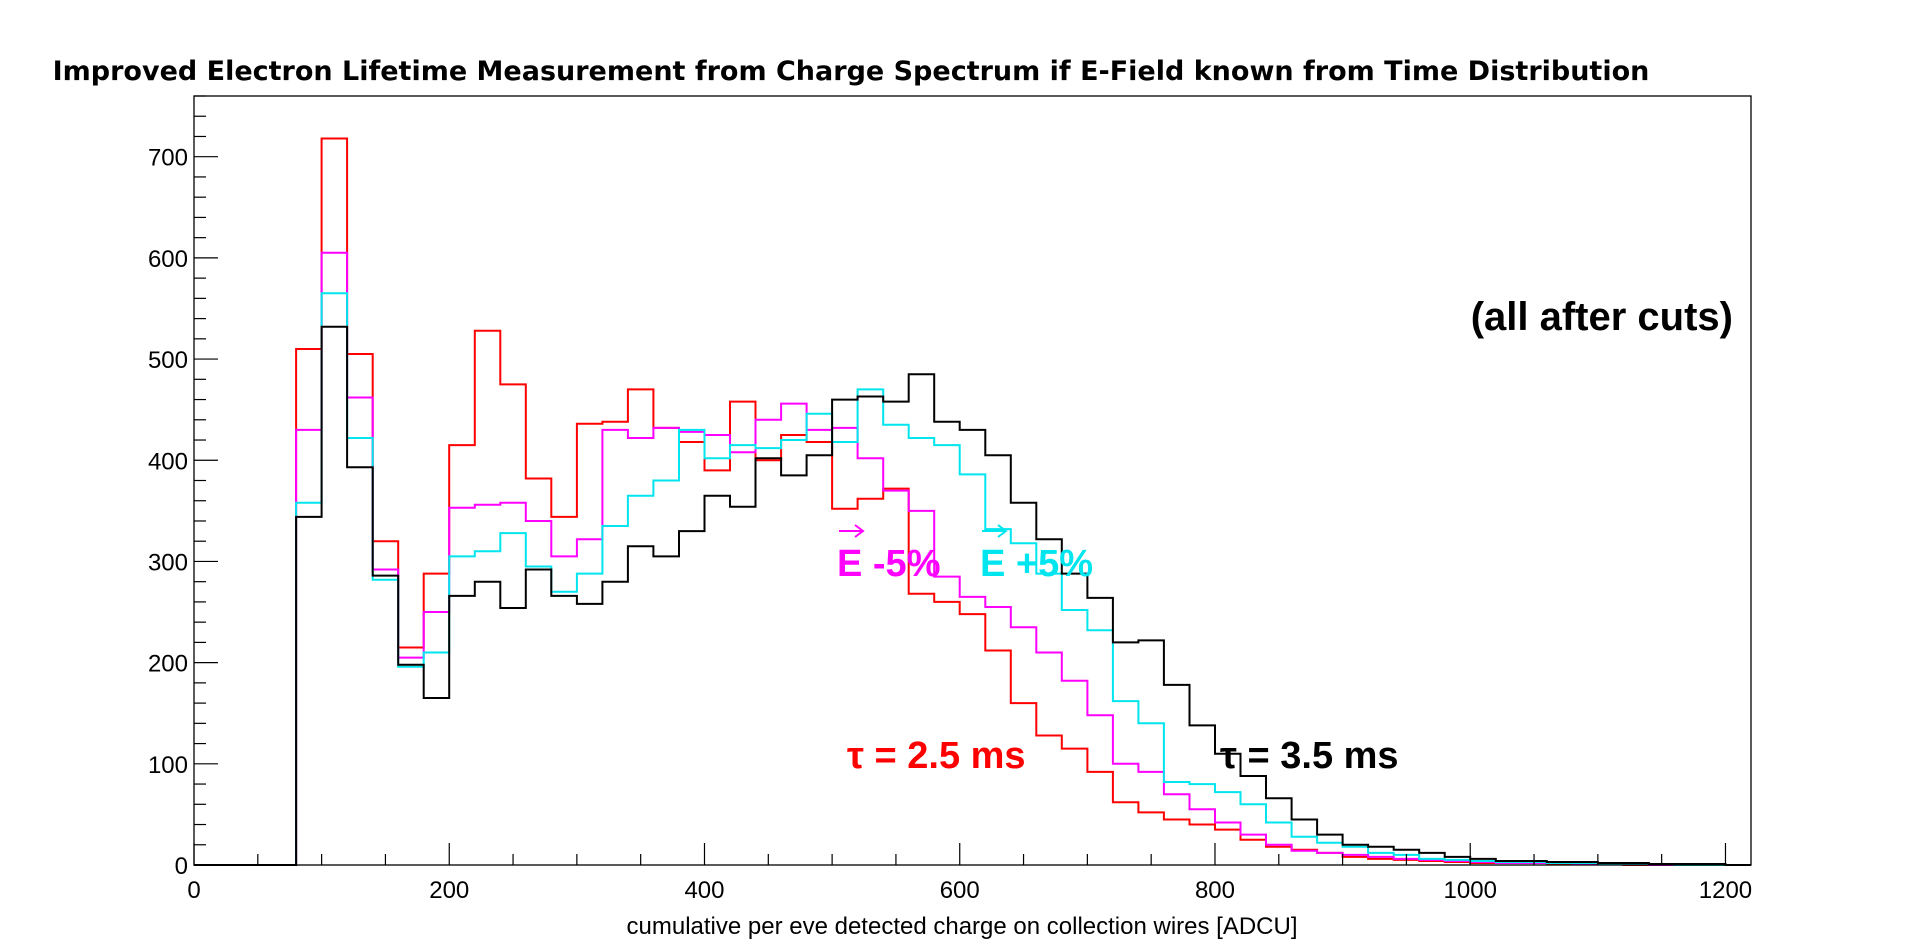 The image size is (1918, 947). Describe the element at coordinates (168, 360) in the screenshot. I see `y-tick-label: 500` at that location.